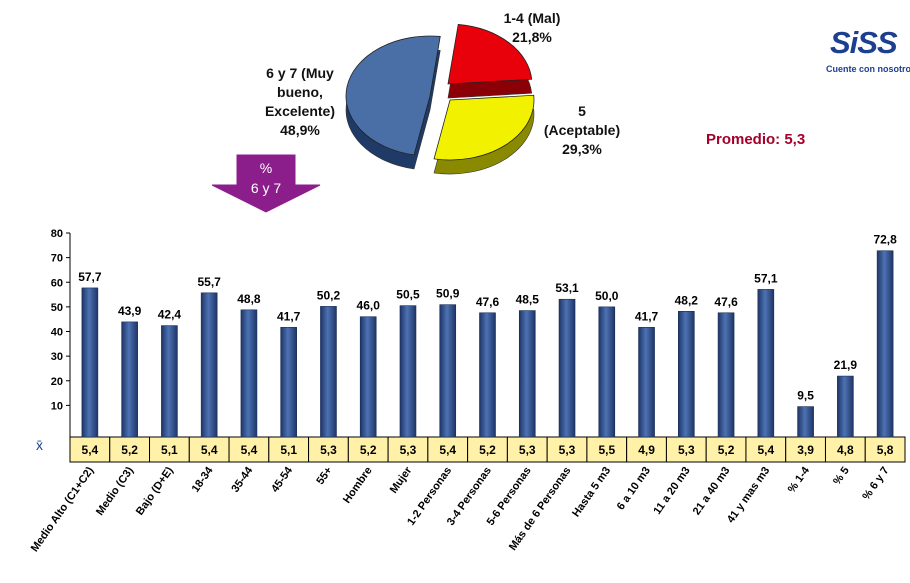 This screenshot has width=910, height=583. I want to click on pie-label-aceptable-sub: (Aceptable), so click(582, 130).